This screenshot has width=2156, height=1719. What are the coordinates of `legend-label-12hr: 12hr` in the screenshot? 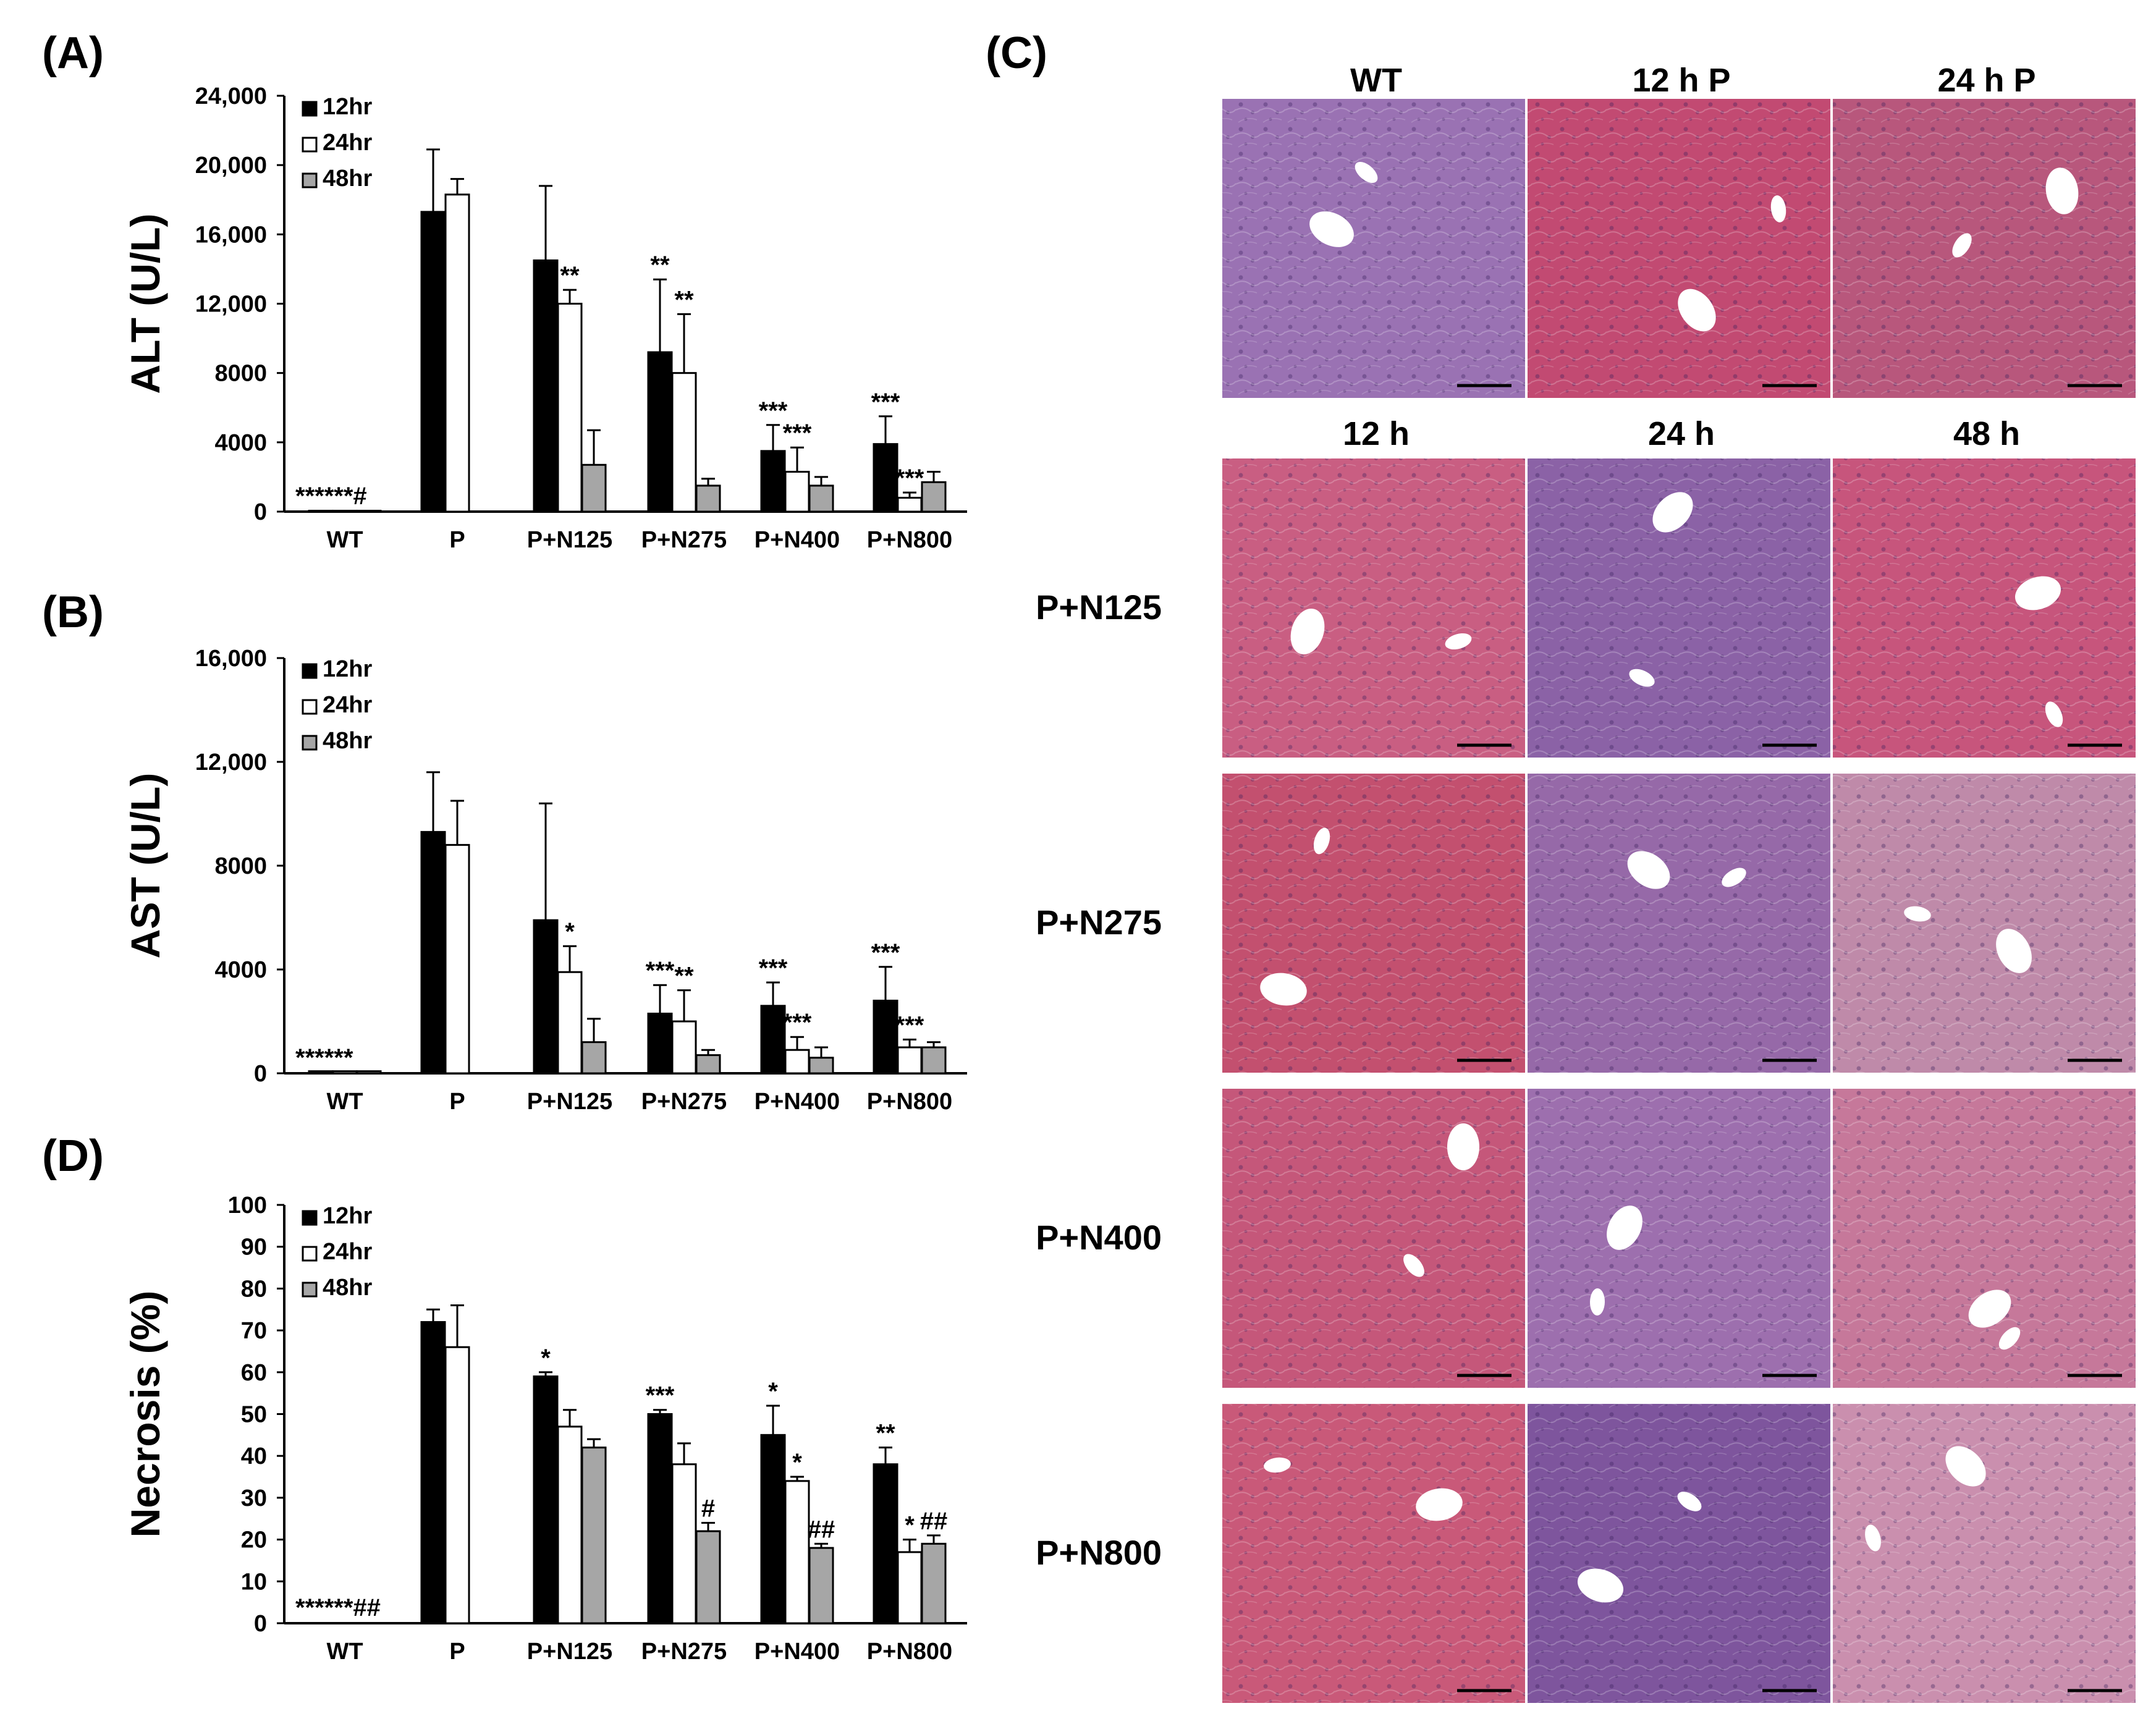 It's located at (347, 669).